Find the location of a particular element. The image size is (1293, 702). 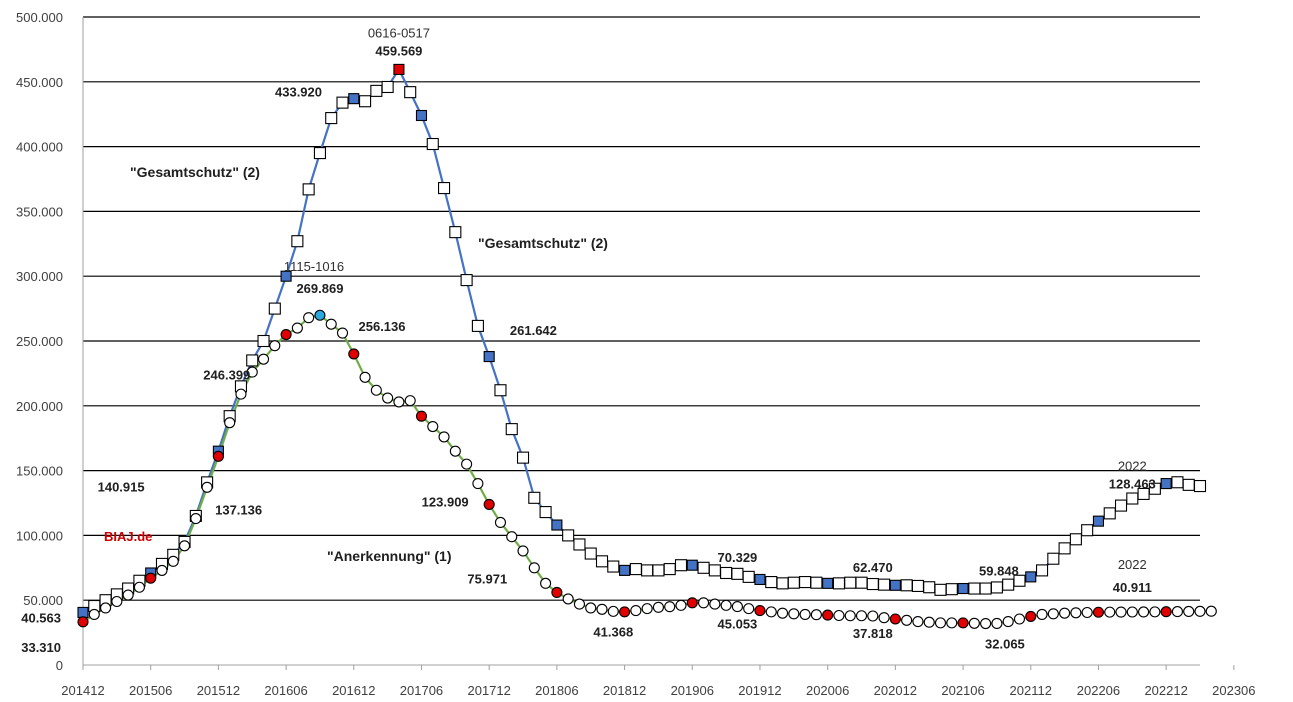

data-label: 0616-0517 is located at coordinates (399, 32).